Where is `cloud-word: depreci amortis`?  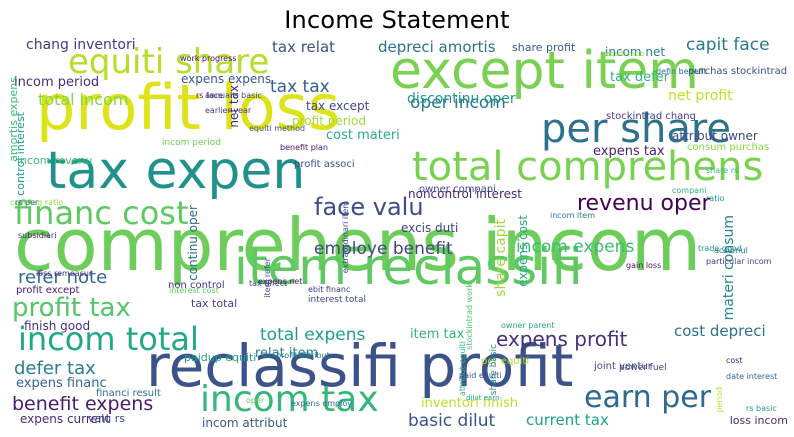
cloud-word: depreci amortis is located at coordinates (437, 47).